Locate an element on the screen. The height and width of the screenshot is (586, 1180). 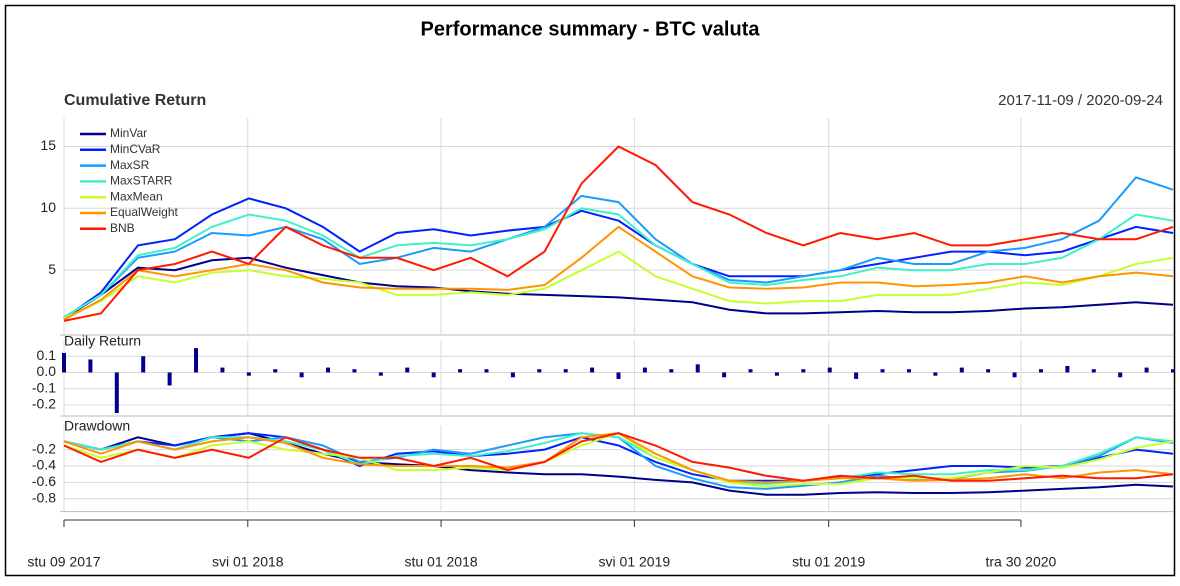
x-tick-label: svi 01 2018 is located at coordinates (248, 562).